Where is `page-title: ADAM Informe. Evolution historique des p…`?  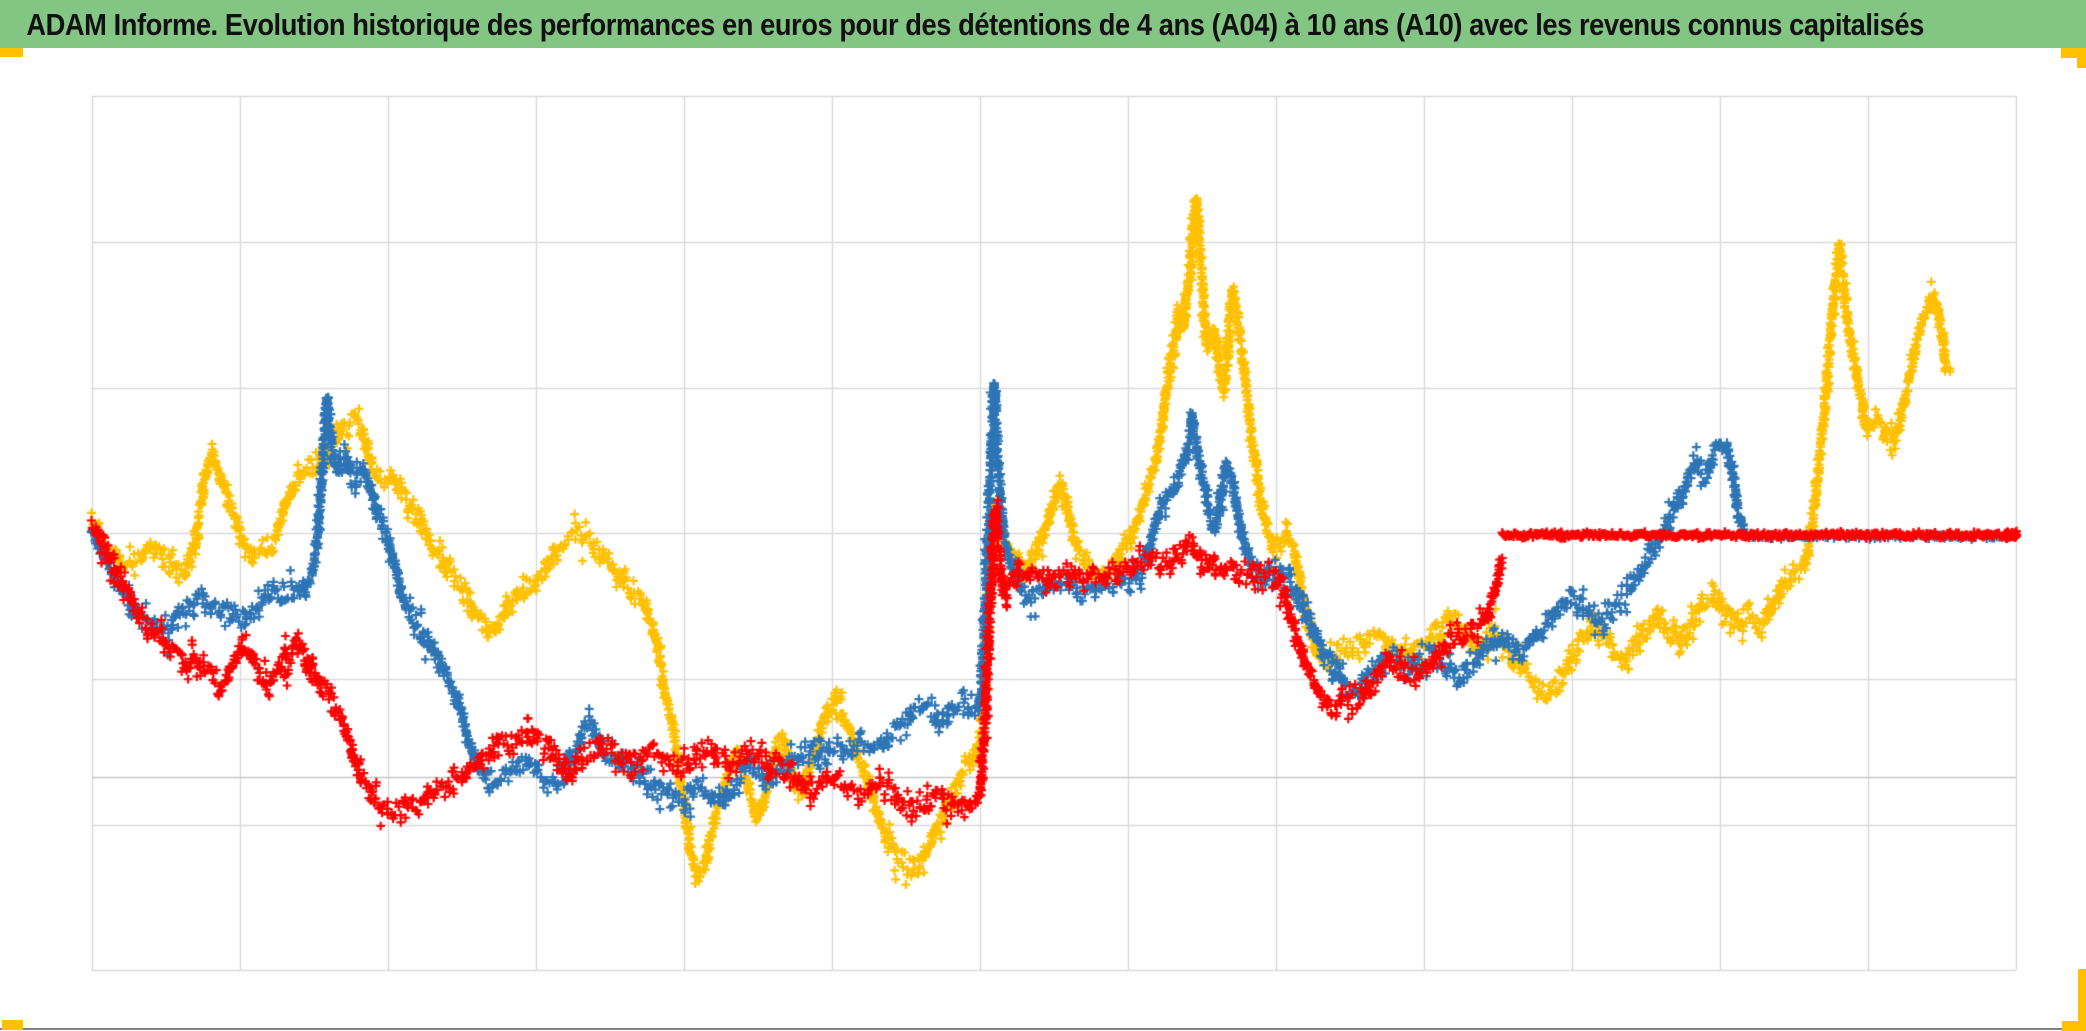 page-title: ADAM Informe. Evolution historique des p… is located at coordinates (975, 24).